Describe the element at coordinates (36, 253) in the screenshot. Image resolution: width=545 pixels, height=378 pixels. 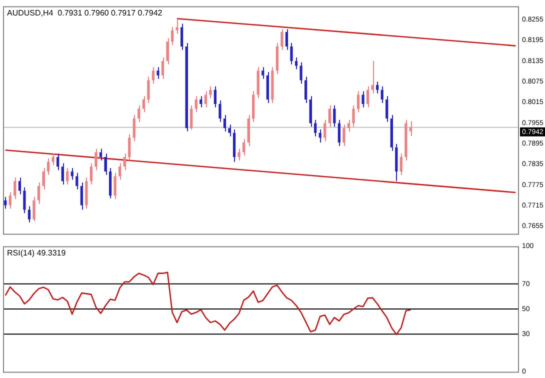
I see `chart-title: RSI(14) 49.3319` at that location.